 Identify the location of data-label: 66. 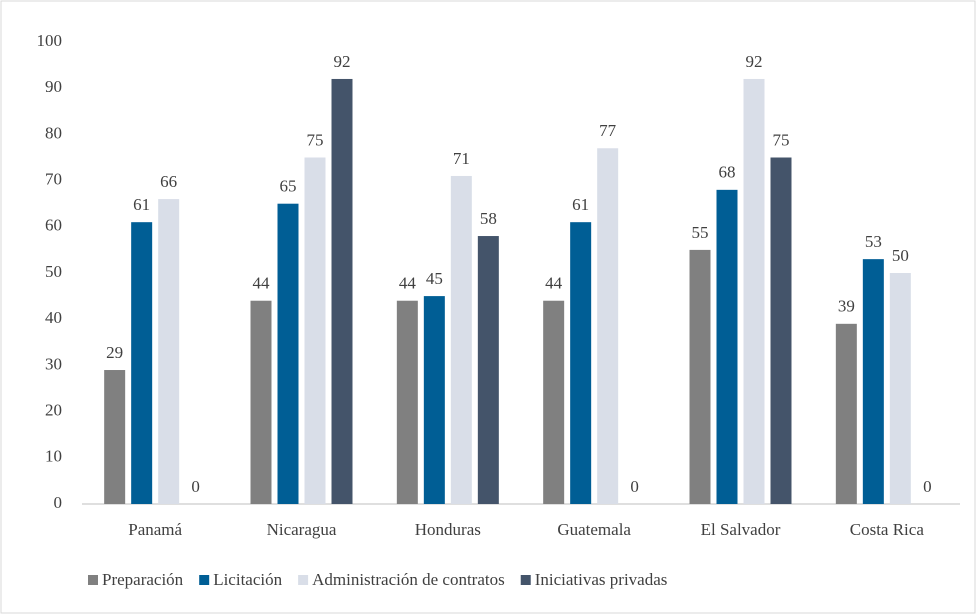
(168, 181).